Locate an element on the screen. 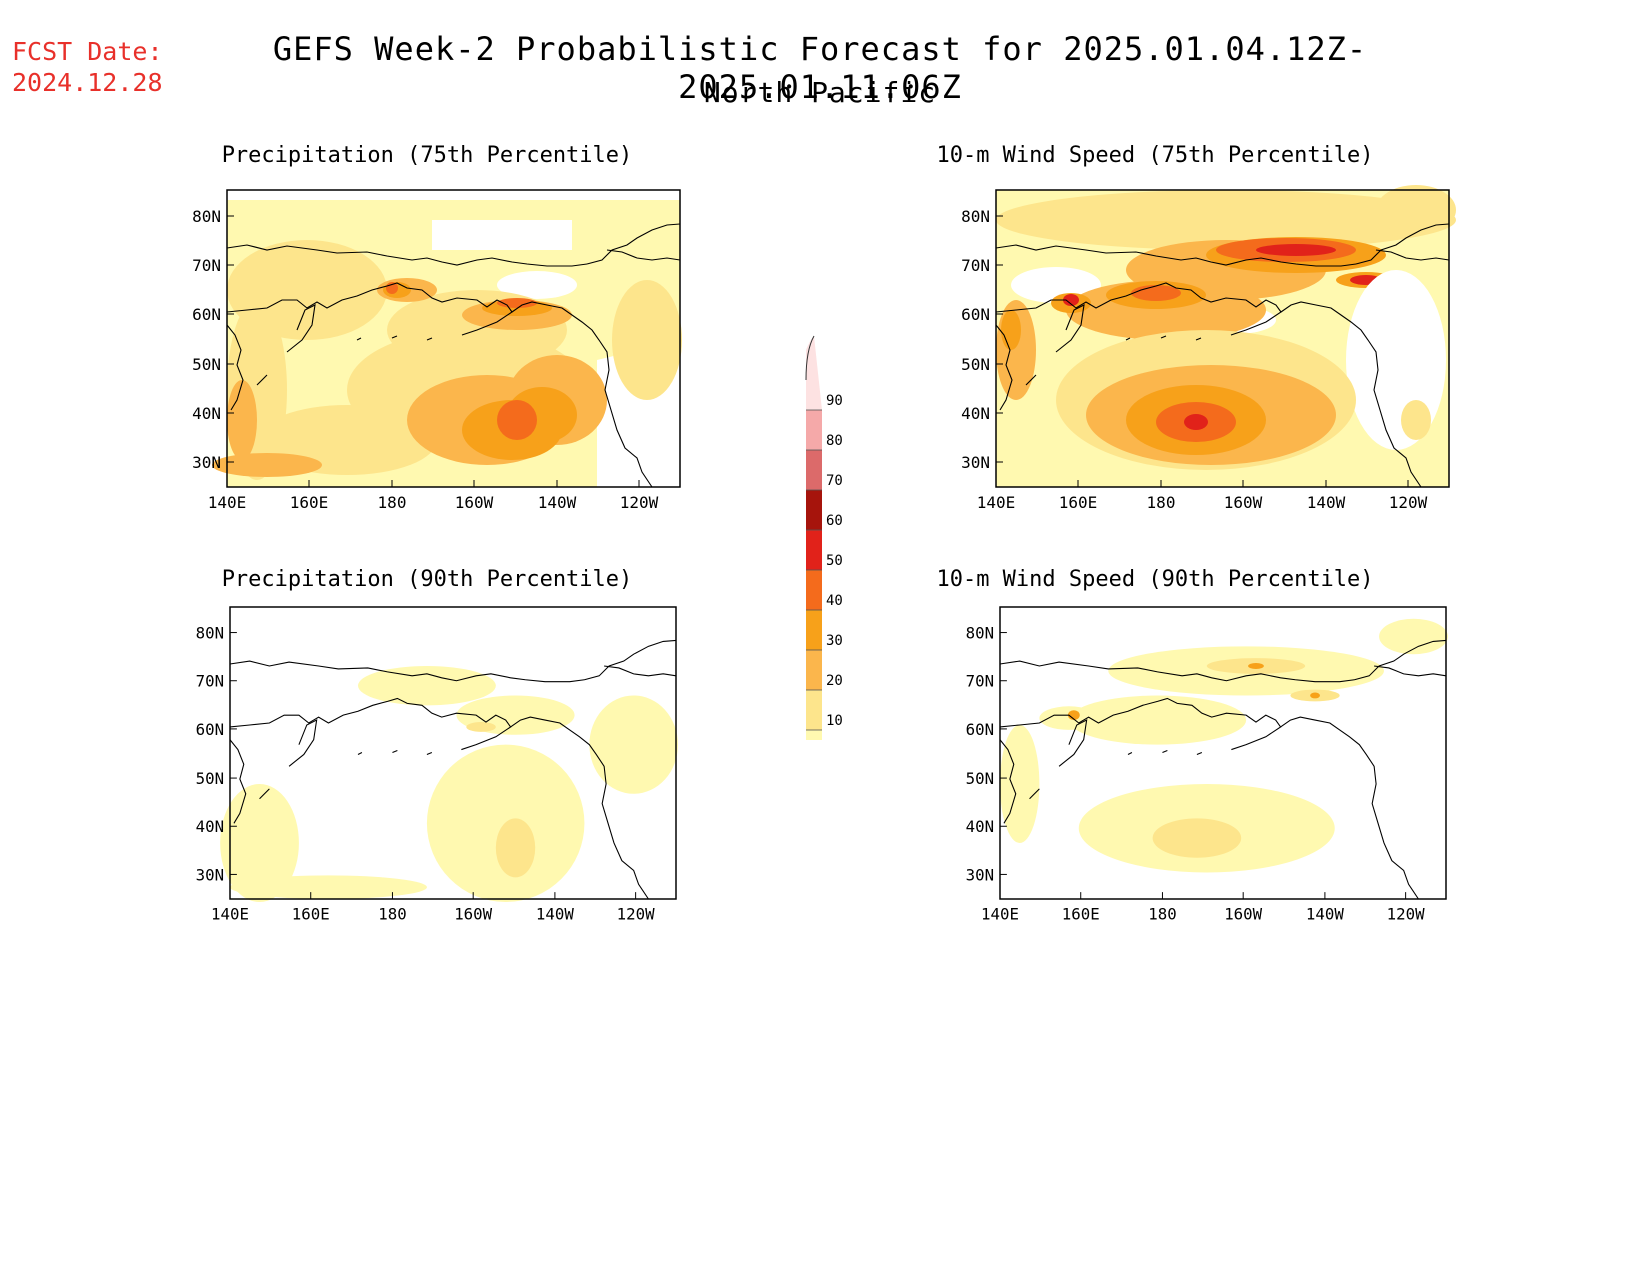 The image size is (1650, 1275). panel-title-wind75: 10-m Wind Speed (75th Percentile) is located at coordinates (1155, 155).